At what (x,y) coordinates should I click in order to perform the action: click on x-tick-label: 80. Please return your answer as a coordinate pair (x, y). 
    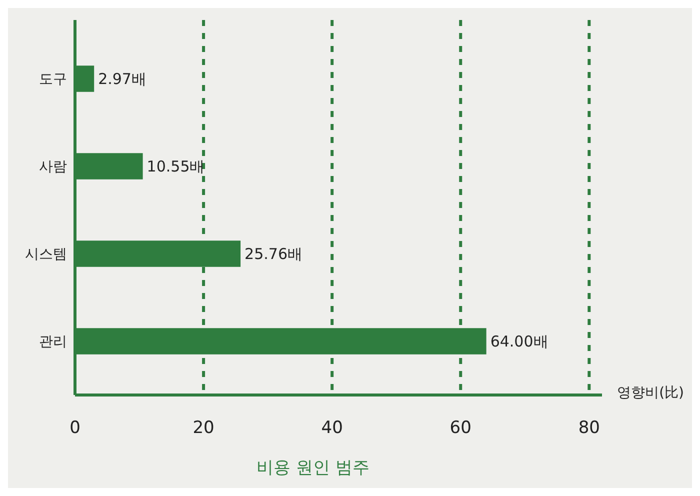
    Looking at the image, I should click on (589, 428).